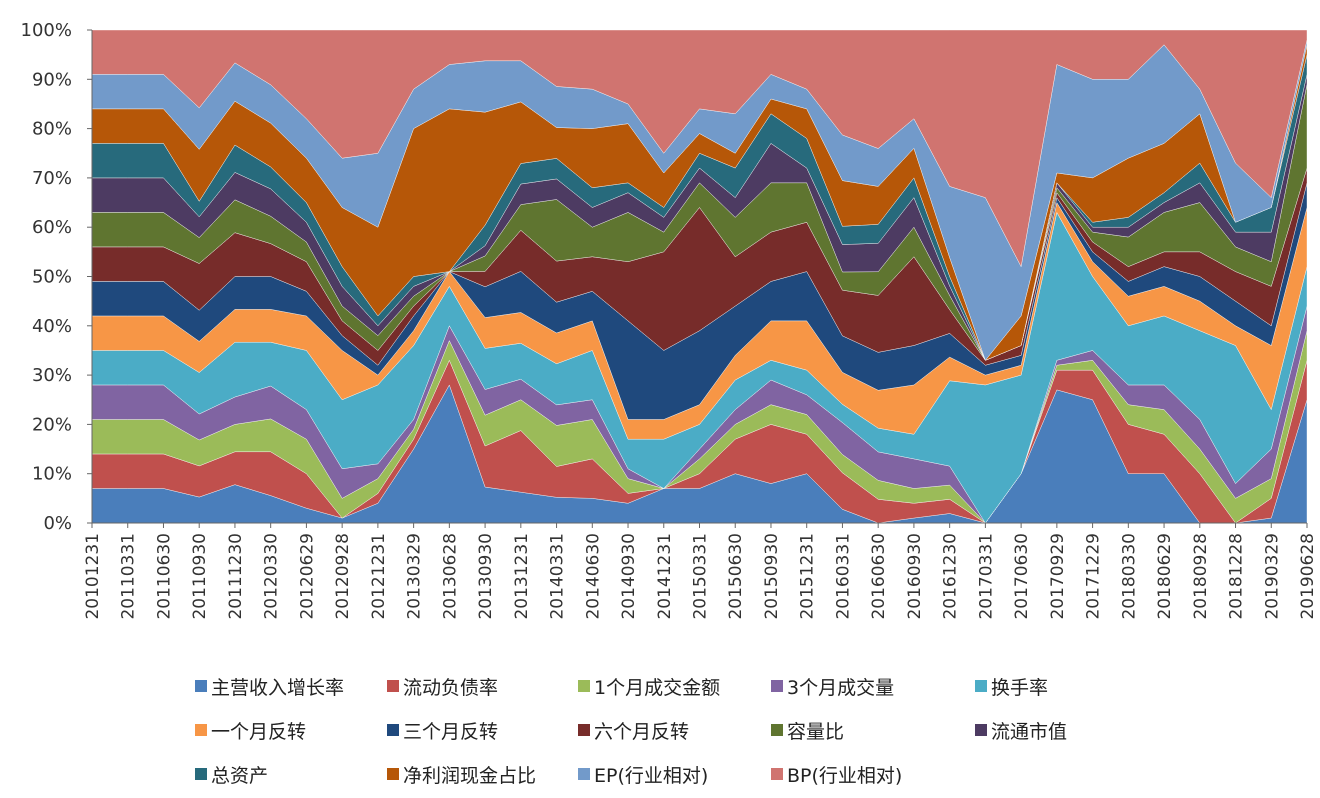 The image size is (1320, 798). I want to click on x-tick-label: 20101231, so click(93, 576).